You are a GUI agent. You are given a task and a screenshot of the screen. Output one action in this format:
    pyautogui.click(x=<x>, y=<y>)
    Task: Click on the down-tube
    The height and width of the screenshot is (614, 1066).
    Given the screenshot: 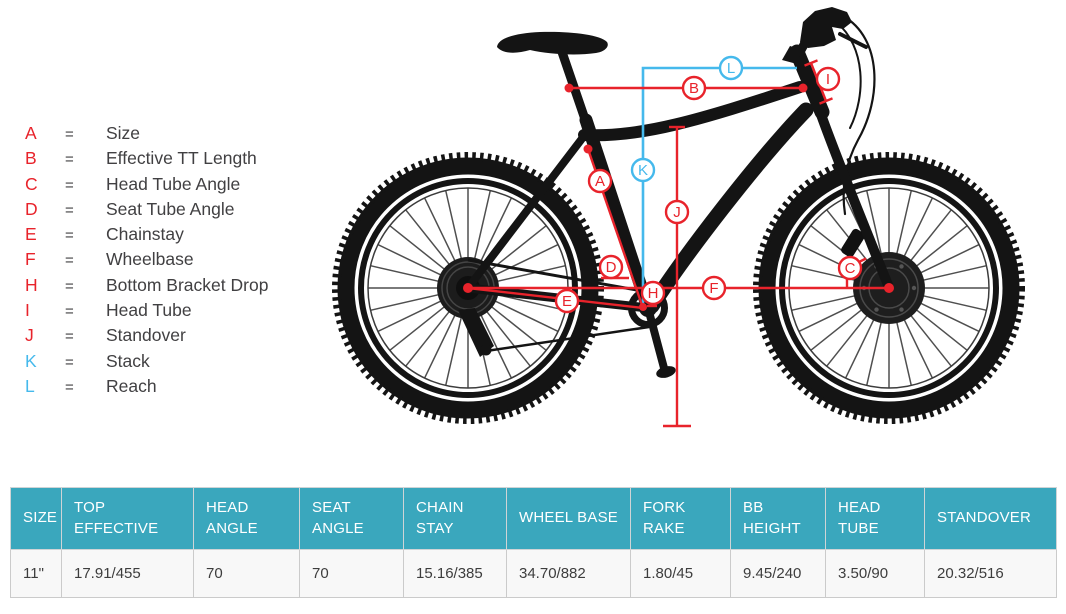 What is the action you would take?
    pyautogui.click(x=729, y=208)
    